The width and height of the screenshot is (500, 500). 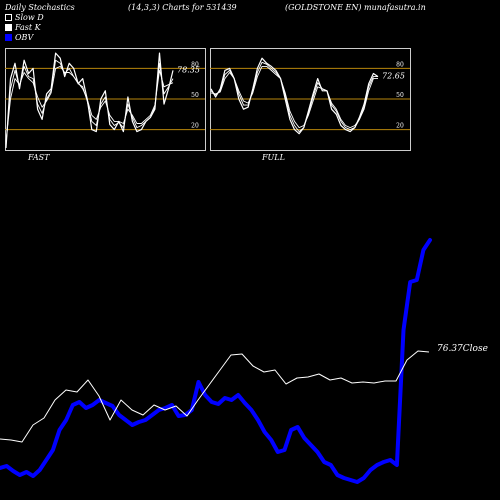 I want to click on full-ytick-label: 20, so click(x=400, y=126).